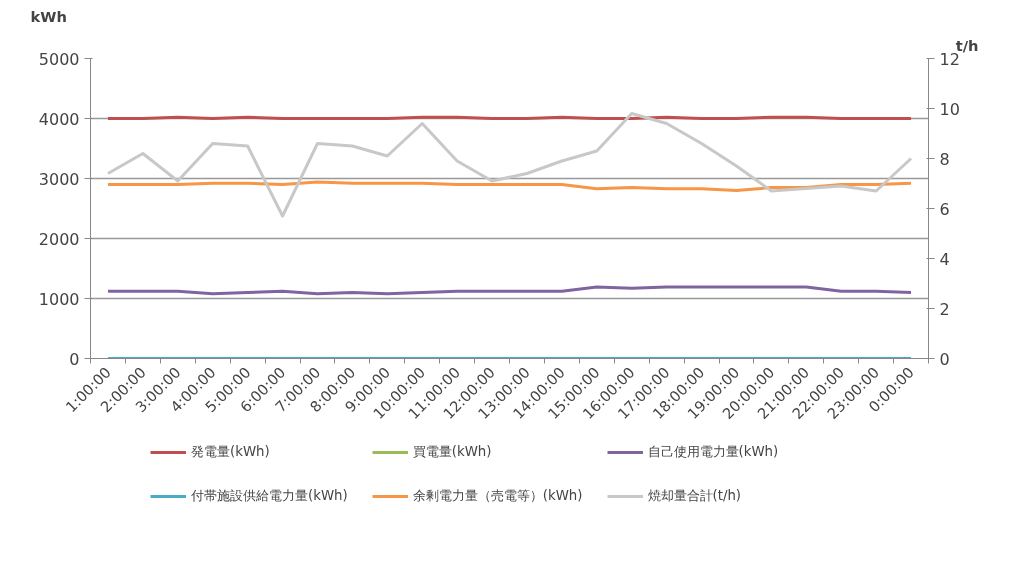 This screenshot has width=1009, height=584. I want to click on y2-tick-label: 10, so click(949, 109).